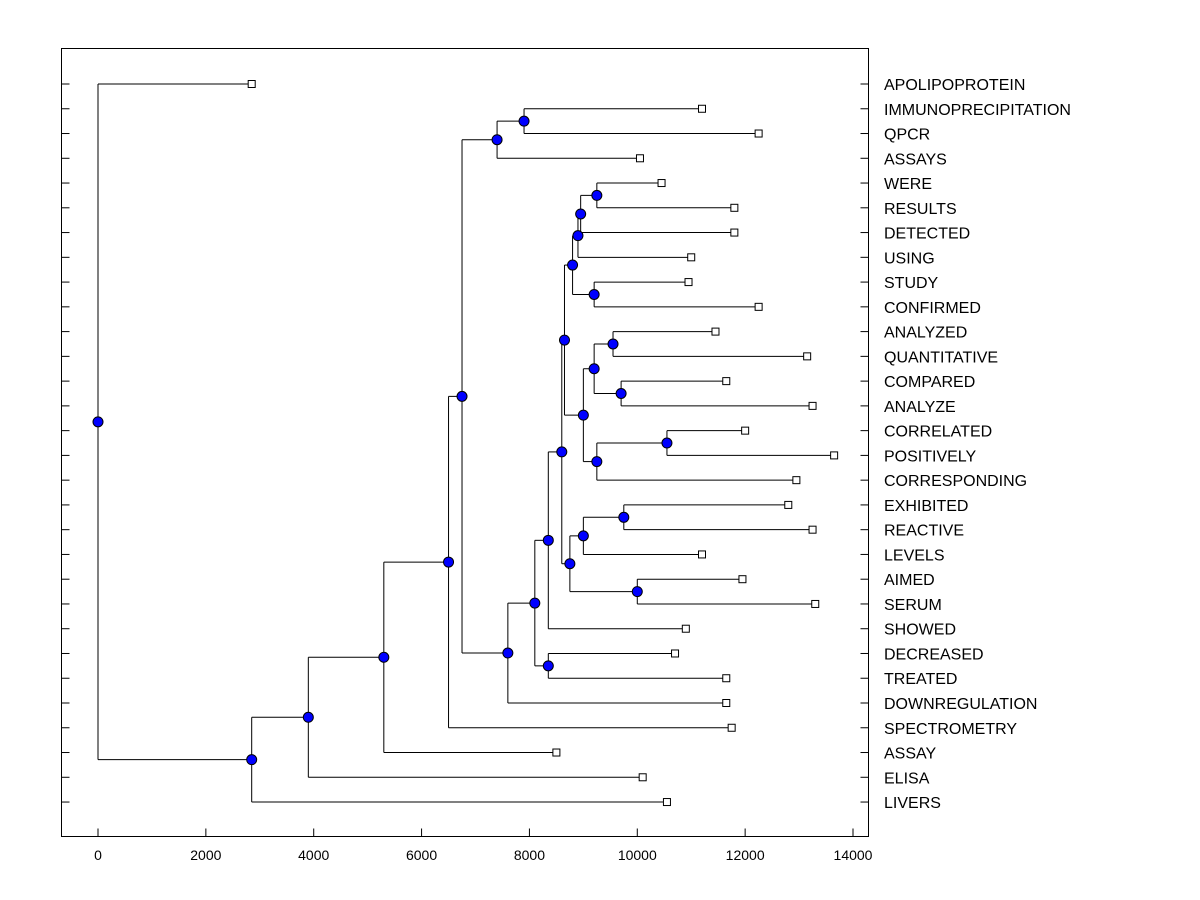 This screenshot has width=1200, height=900. What do you see at coordinates (941, 357) in the screenshot?
I see `leaf-label: QUANTITATIVE` at bounding box center [941, 357].